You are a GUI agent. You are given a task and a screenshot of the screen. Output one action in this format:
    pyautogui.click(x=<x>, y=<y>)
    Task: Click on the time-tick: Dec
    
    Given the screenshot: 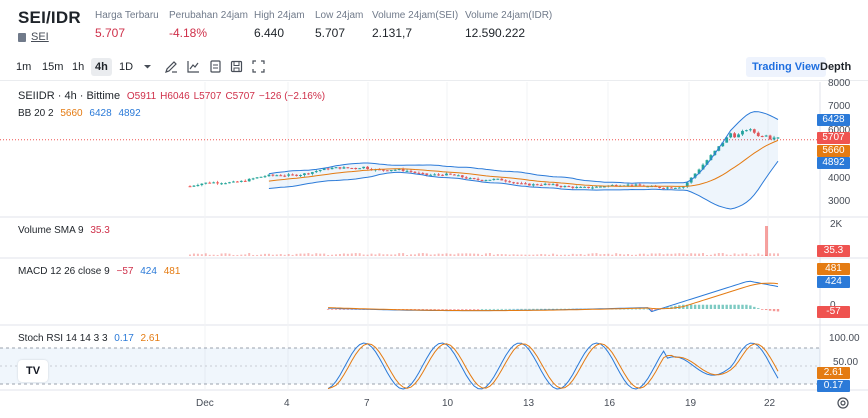 What is the action you would take?
    pyautogui.click(x=205, y=403)
    